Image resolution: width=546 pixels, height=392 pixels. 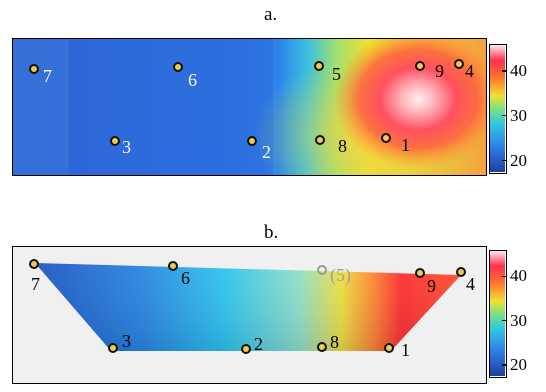 What do you see at coordinates (498, 314) in the screenshot?
I see `colorbar-b` at bounding box center [498, 314].